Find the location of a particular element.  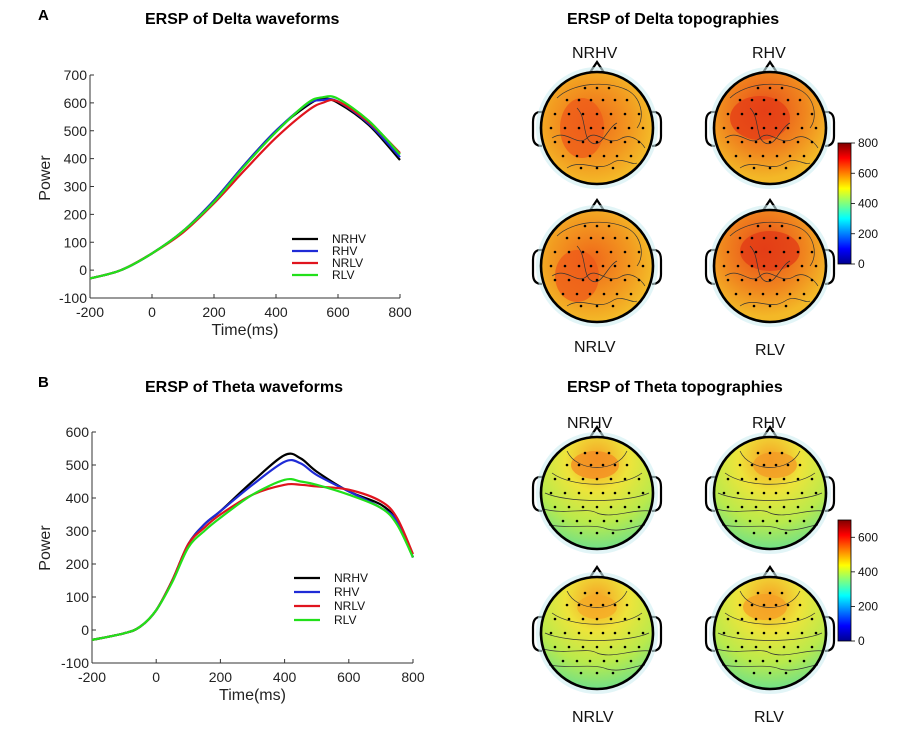

topo-theta-rlv is located at coordinates (770, 629).